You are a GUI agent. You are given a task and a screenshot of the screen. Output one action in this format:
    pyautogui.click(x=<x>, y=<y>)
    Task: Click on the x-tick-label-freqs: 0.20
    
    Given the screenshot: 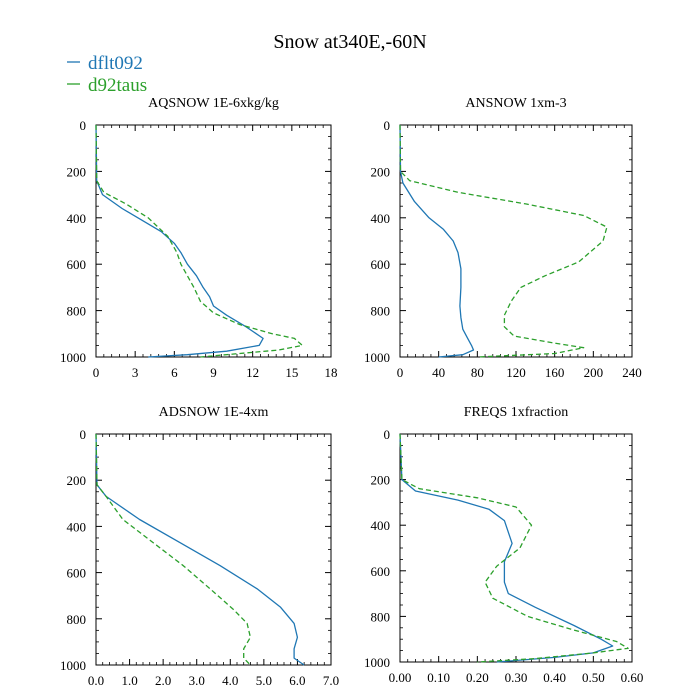 What is the action you would take?
    pyautogui.click(x=477, y=677)
    